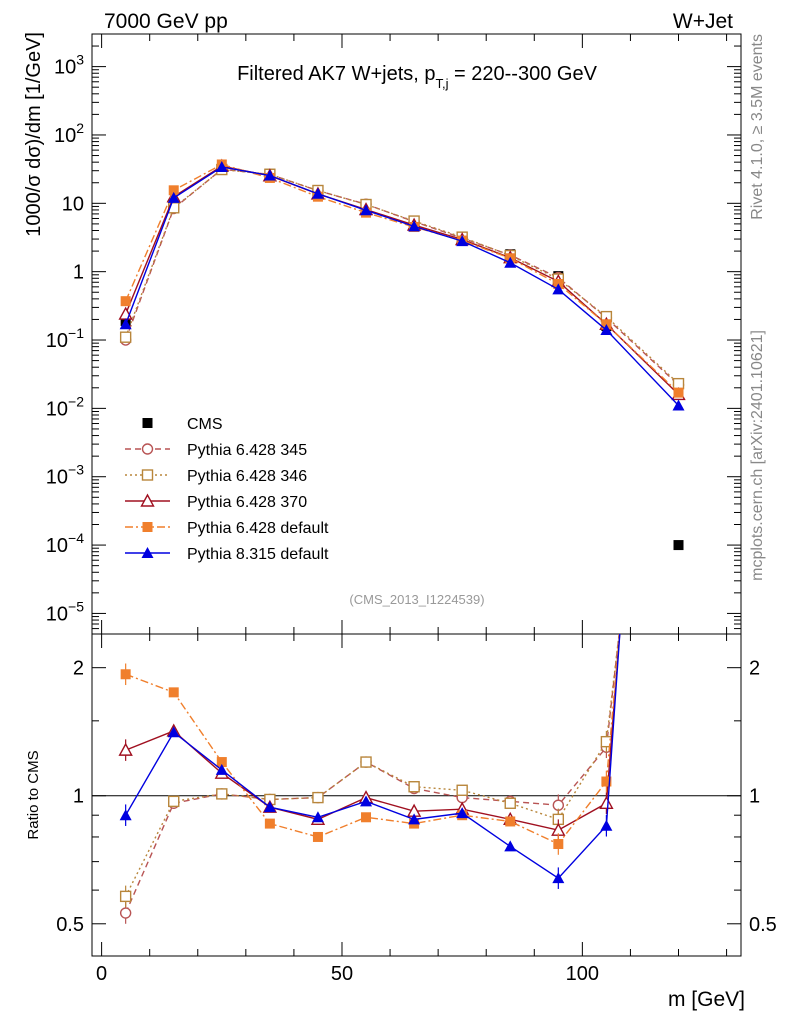 Image resolution: width=786 pixels, height=1024 pixels. What do you see at coordinates (69, 65) in the screenshot?
I see `main-y-tick-label: 10³` at bounding box center [69, 65].